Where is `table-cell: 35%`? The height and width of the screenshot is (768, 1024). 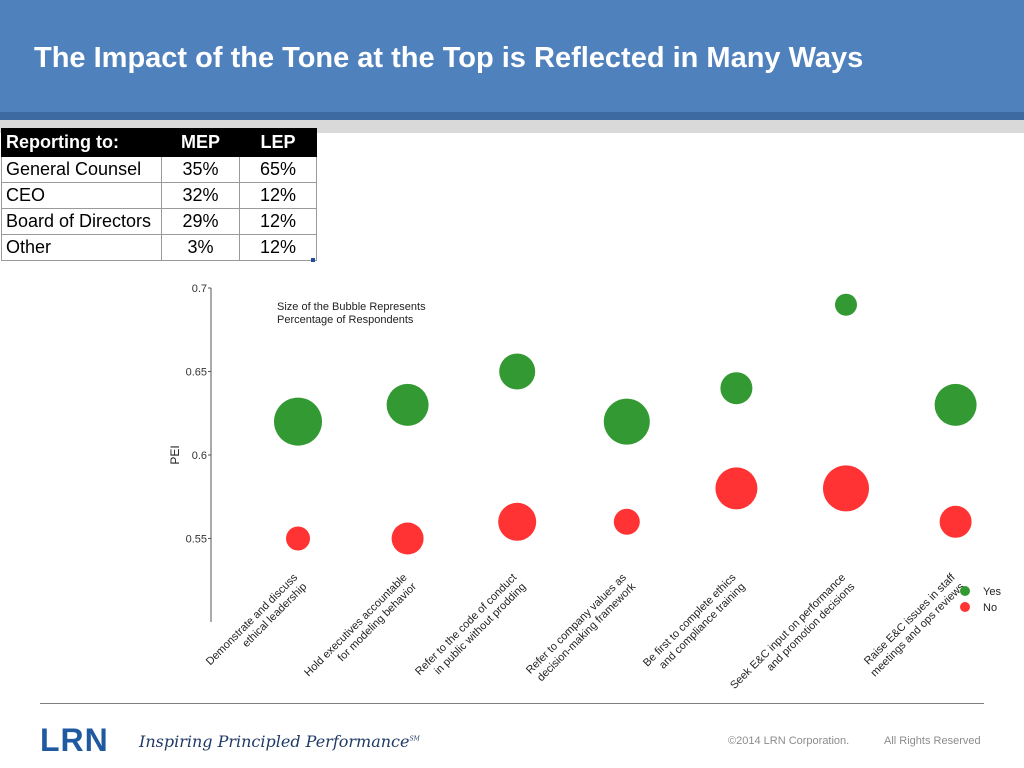
table-cell: 35% is located at coordinates (200, 169).